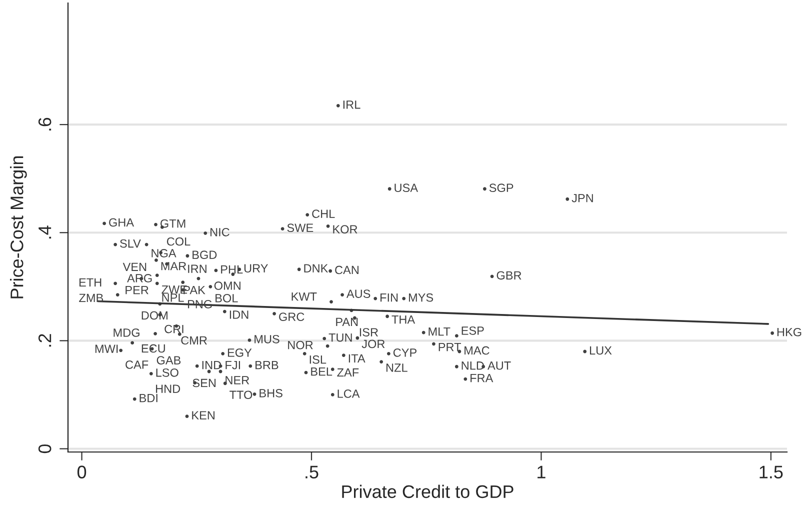  What do you see at coordinates (582, 198) in the screenshot?
I see `data-label: JPN` at bounding box center [582, 198].